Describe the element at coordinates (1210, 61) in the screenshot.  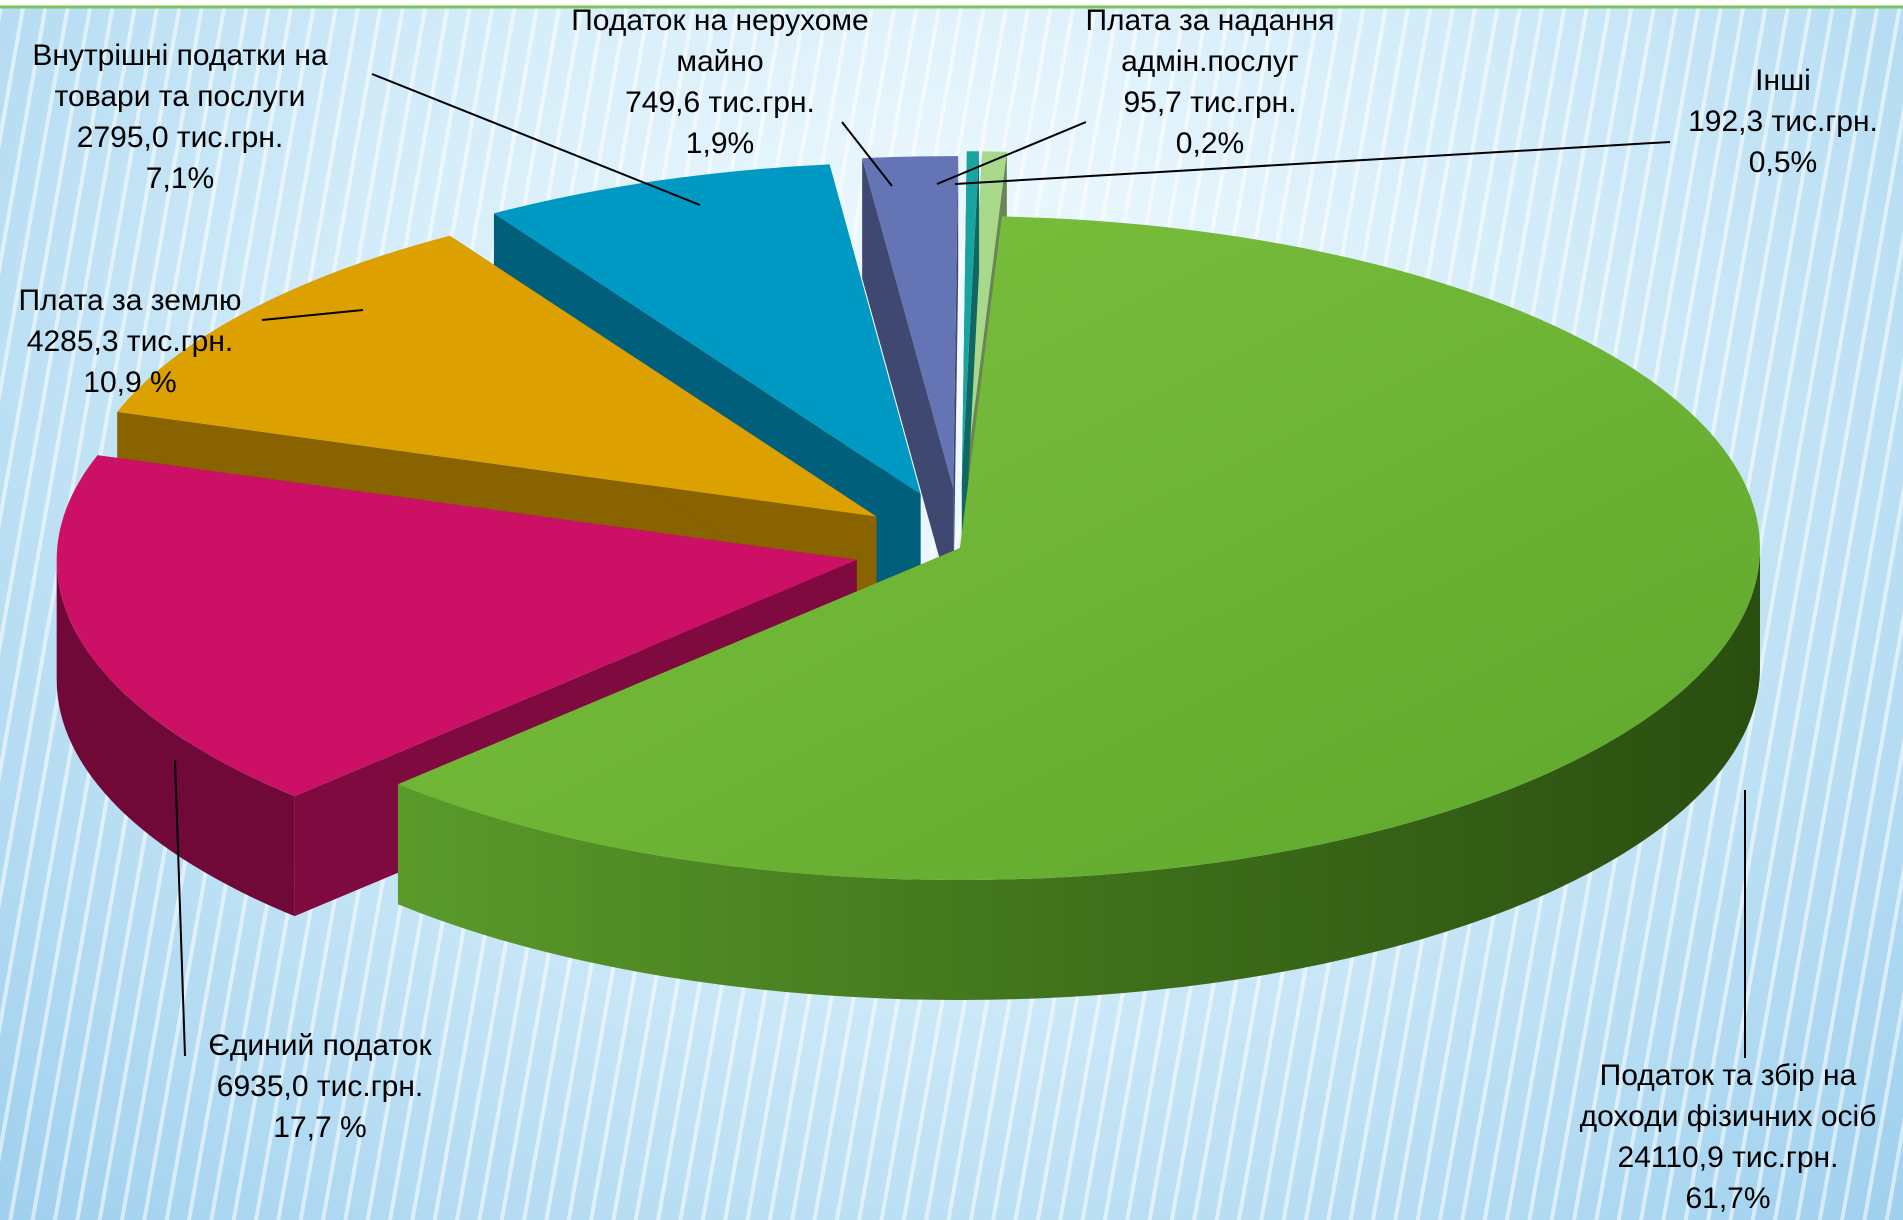
I see `label-line: адмін.послуг` at that location.